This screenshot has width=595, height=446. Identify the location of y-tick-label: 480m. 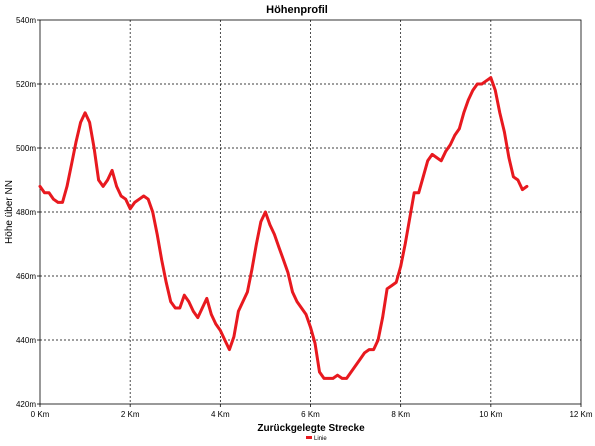
(26, 212).